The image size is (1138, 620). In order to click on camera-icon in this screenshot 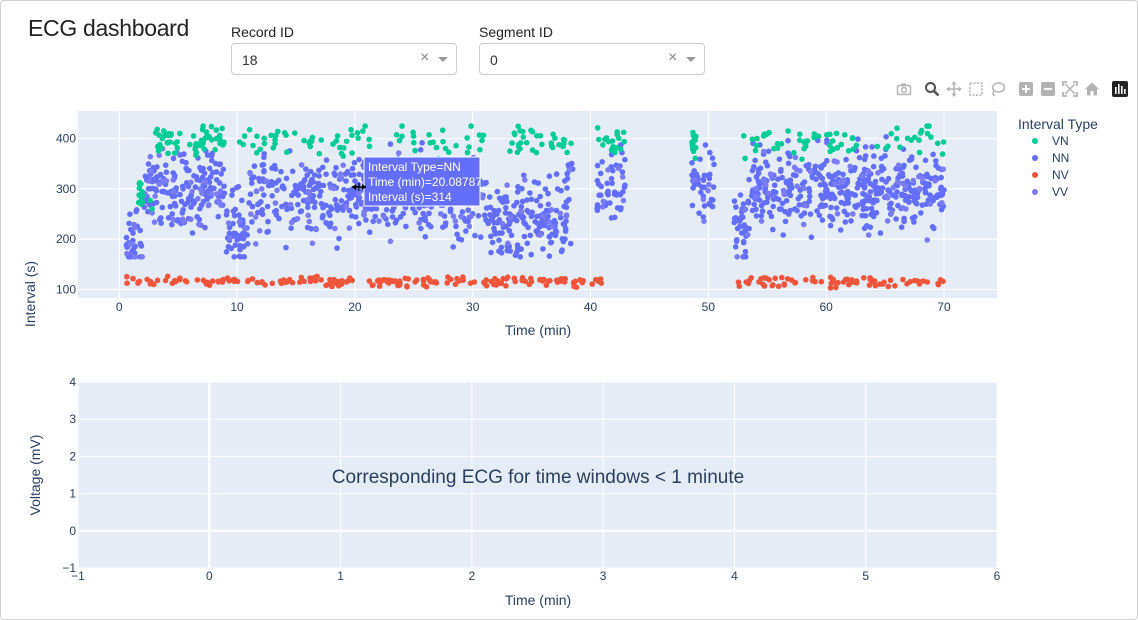, I will do `click(904, 89)`.